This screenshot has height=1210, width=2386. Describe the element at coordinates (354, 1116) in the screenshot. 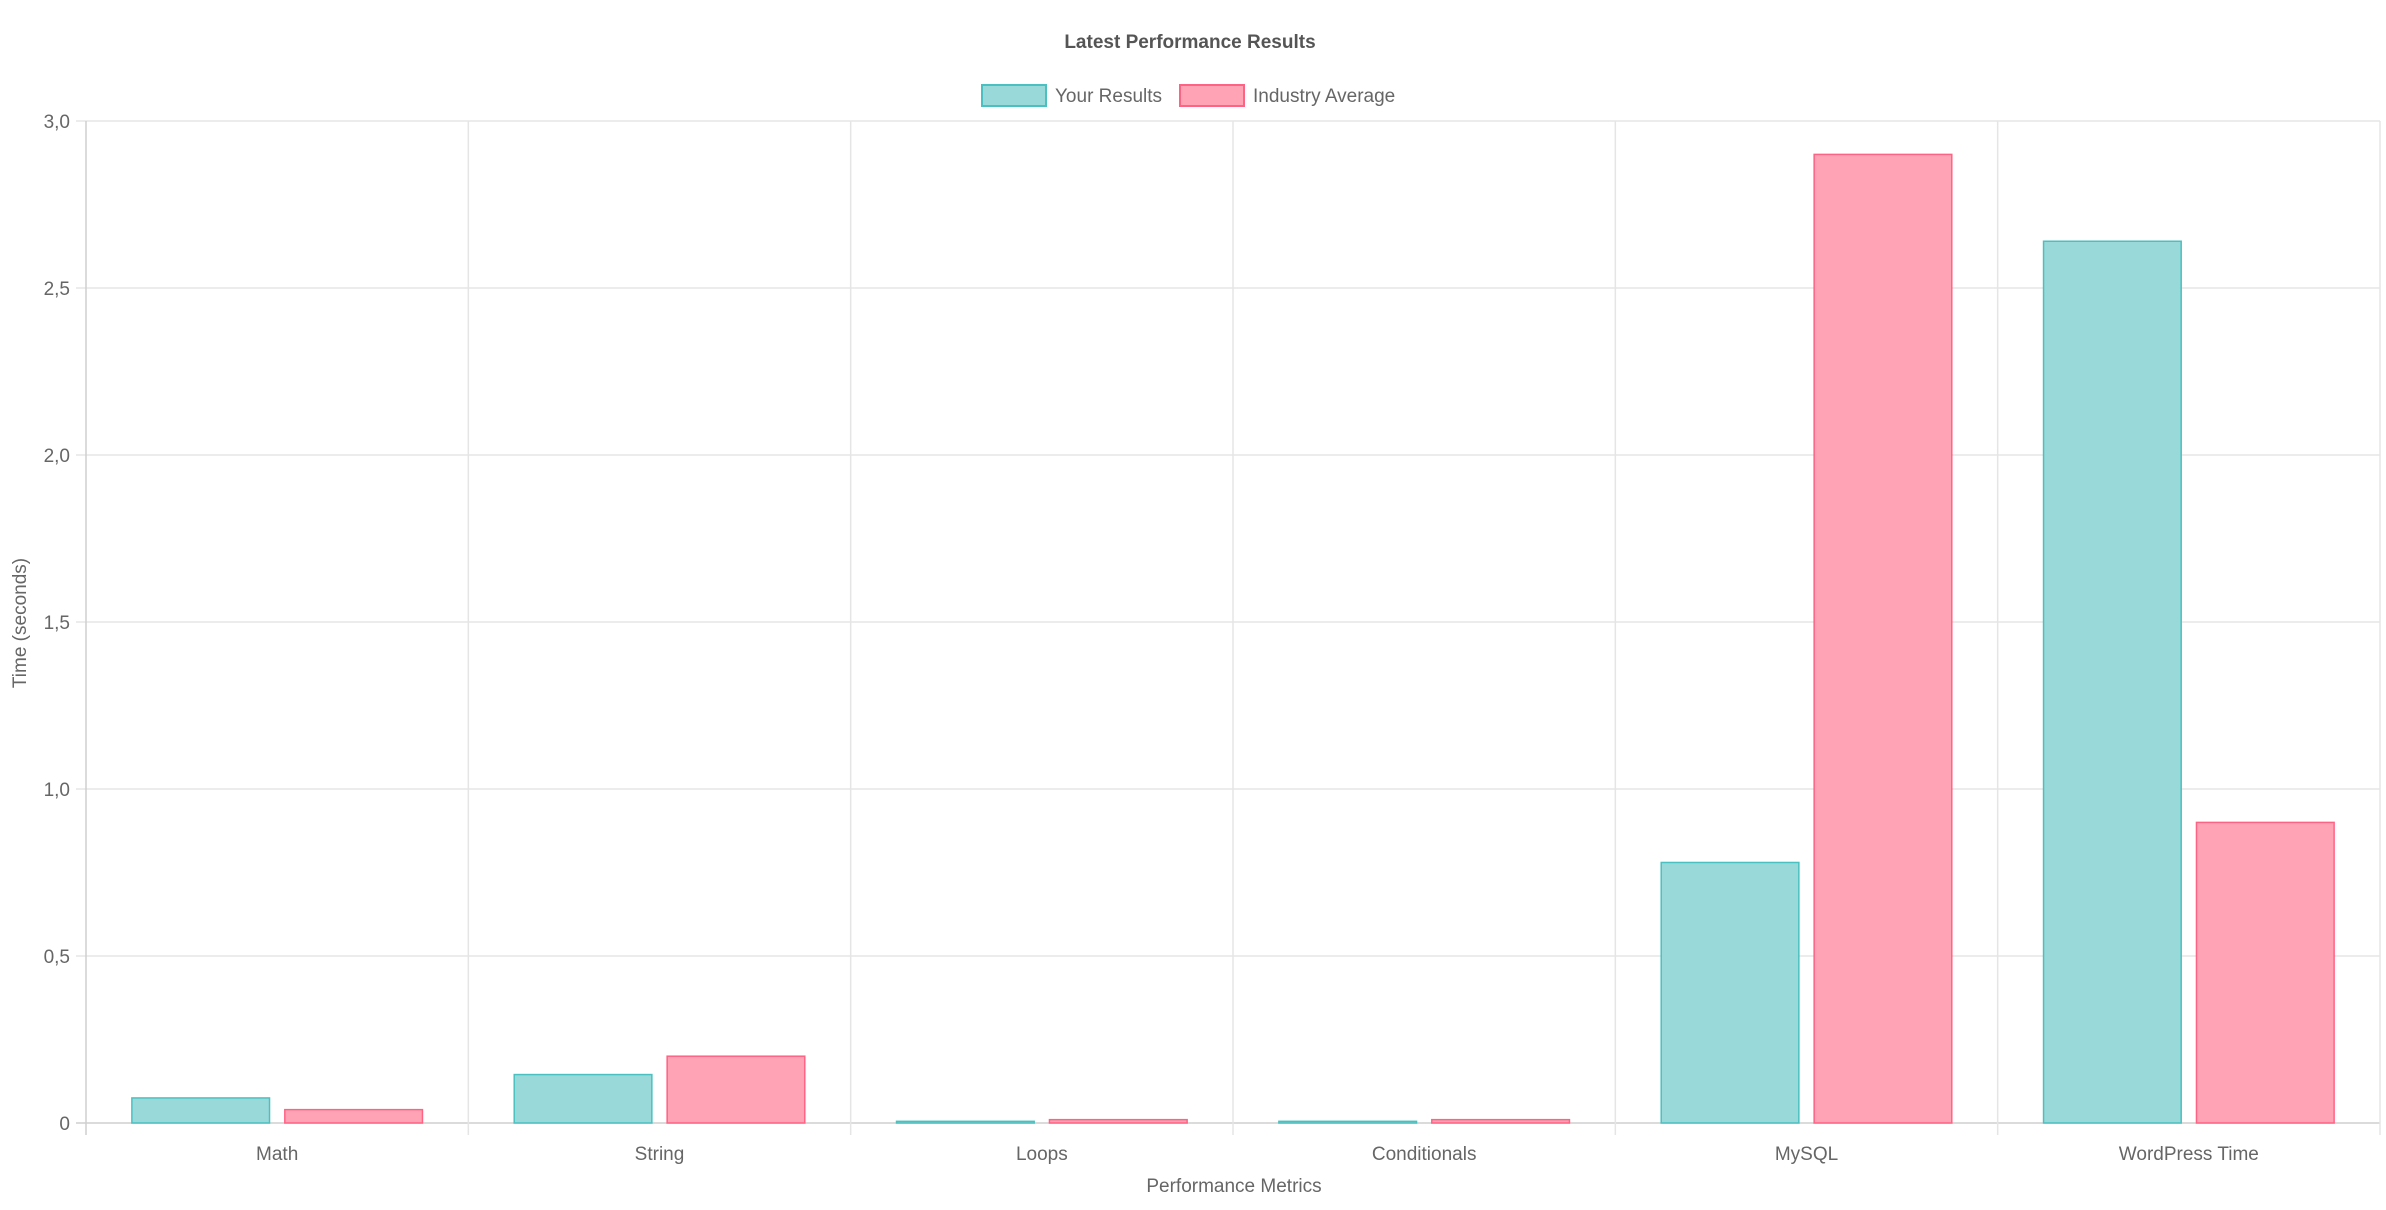

I see `bar-industry-average-math` at that location.